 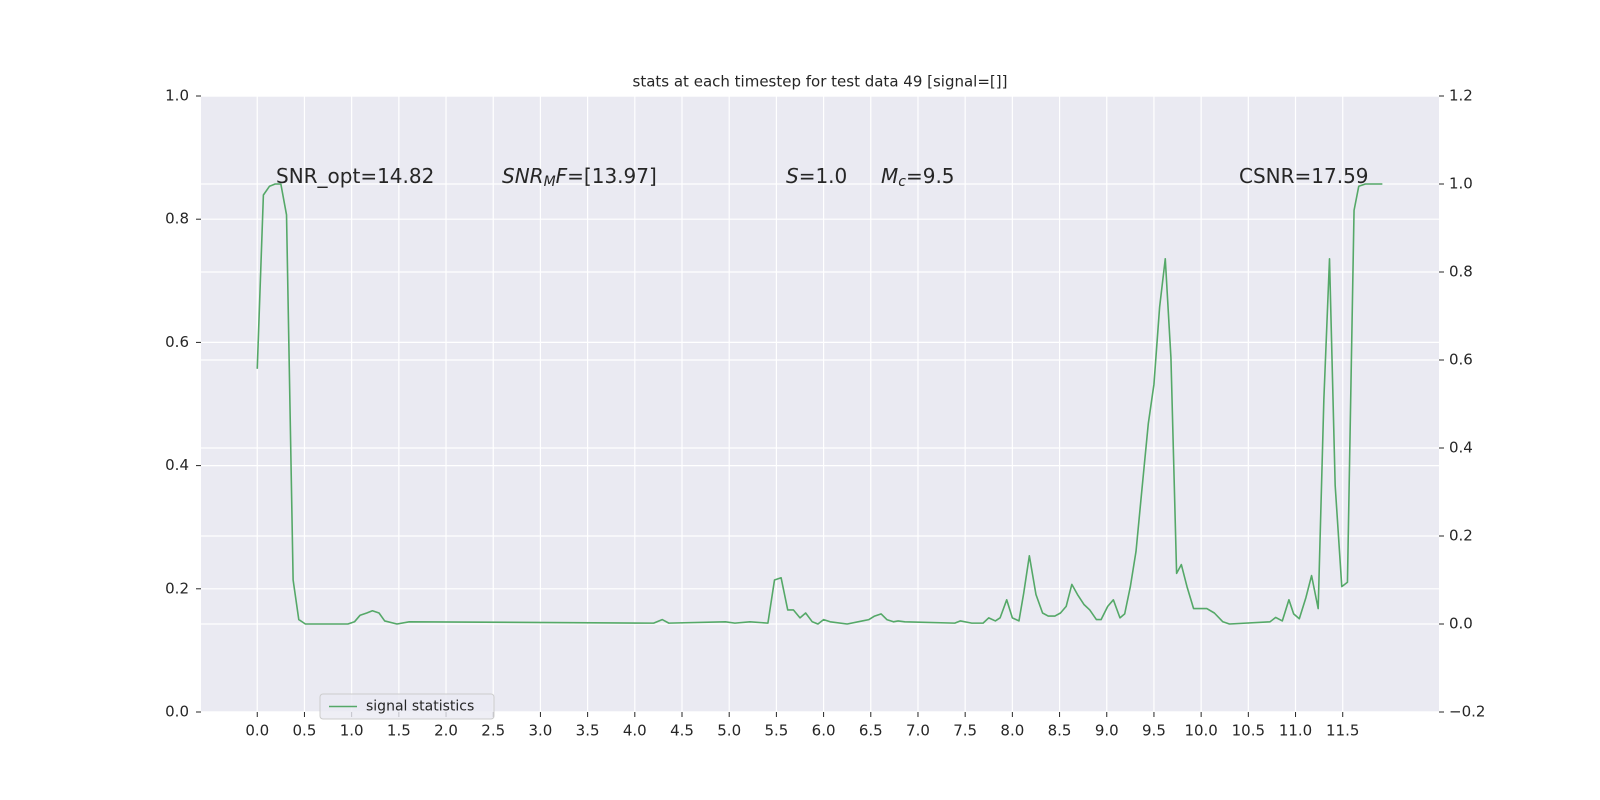 I want to click on x-tick-label: 5.5, so click(x=776, y=731).